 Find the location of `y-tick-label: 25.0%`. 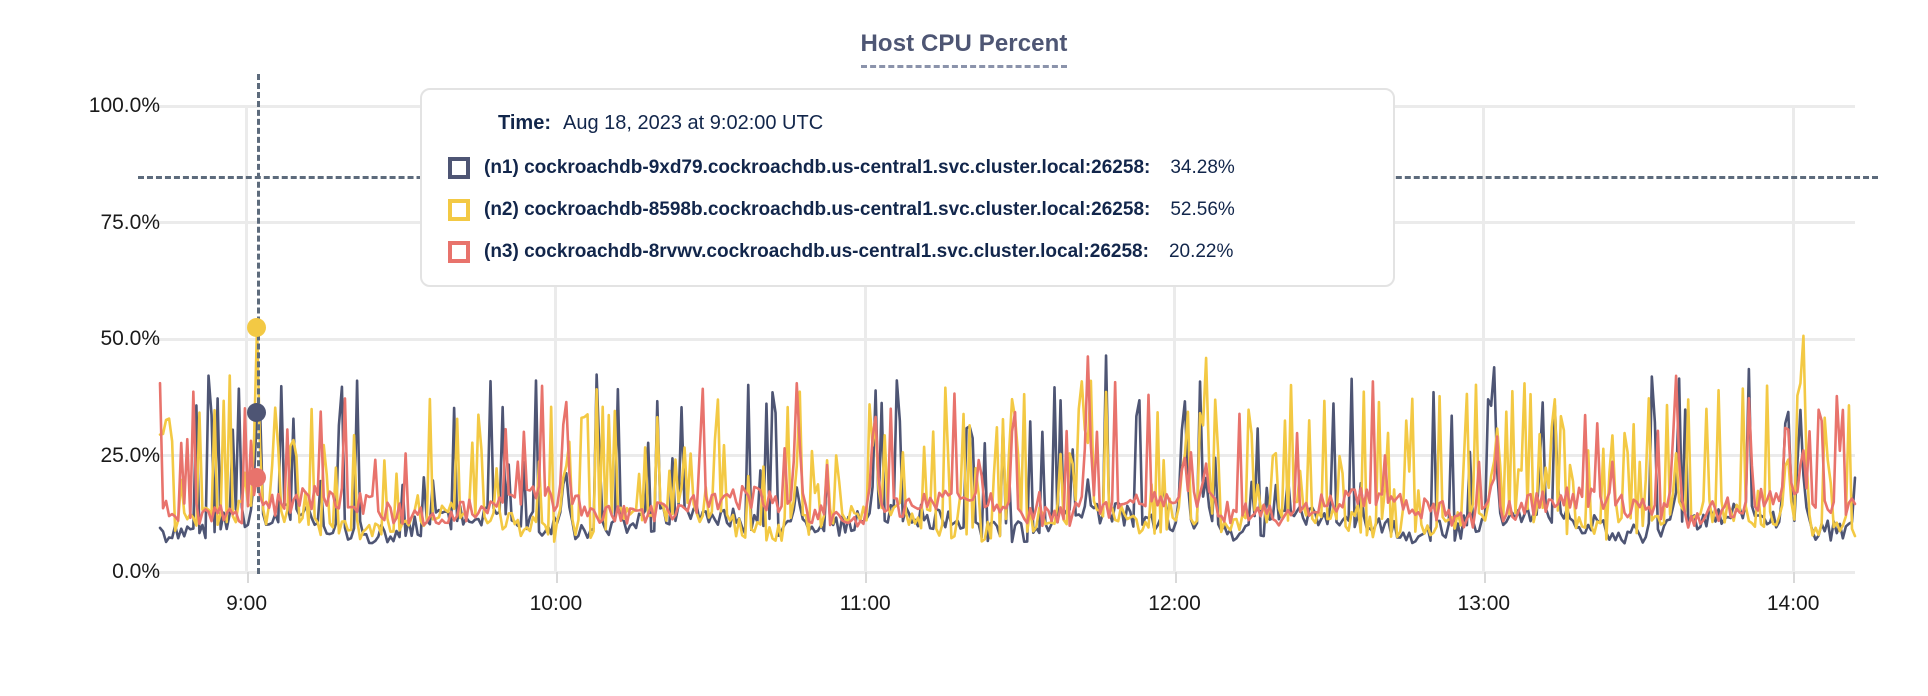

y-tick-label: 25.0% is located at coordinates (130, 455).